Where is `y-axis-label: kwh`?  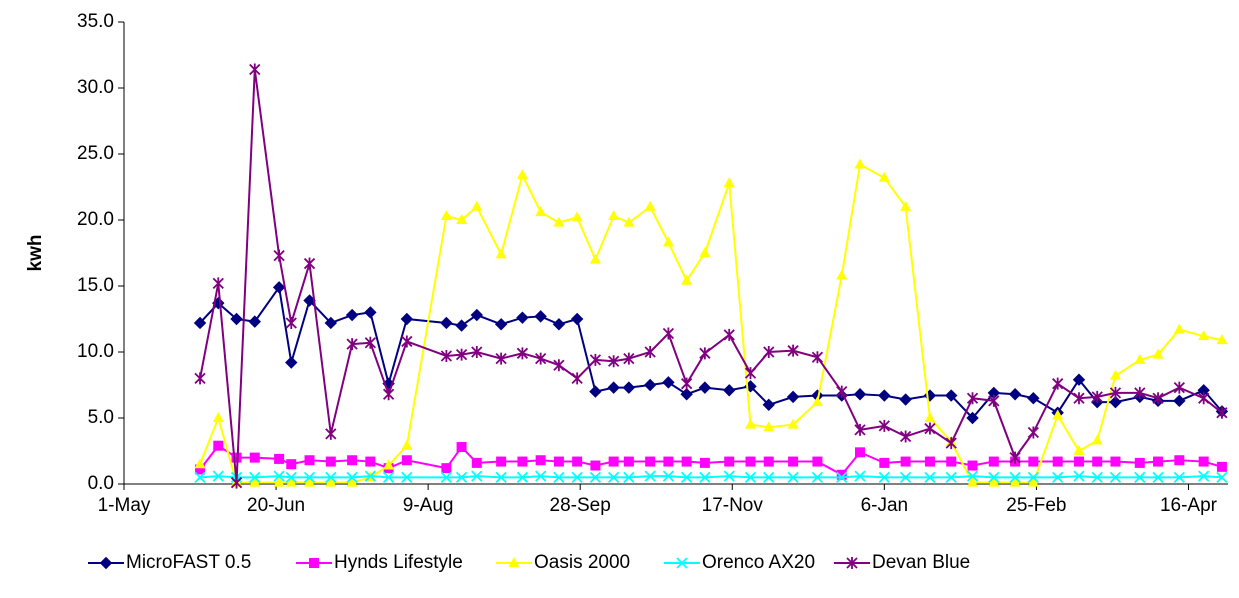
y-axis-label: kwh is located at coordinates (35, 253).